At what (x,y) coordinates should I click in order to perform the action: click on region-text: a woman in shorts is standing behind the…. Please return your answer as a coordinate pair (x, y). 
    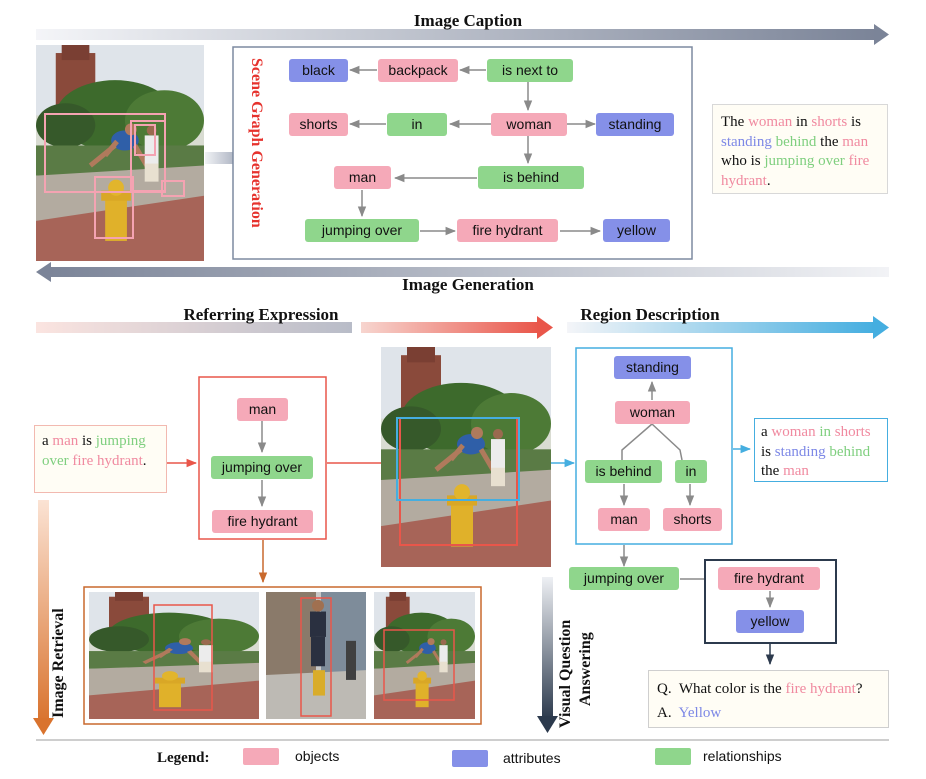
    Looking at the image, I should click on (816, 451).